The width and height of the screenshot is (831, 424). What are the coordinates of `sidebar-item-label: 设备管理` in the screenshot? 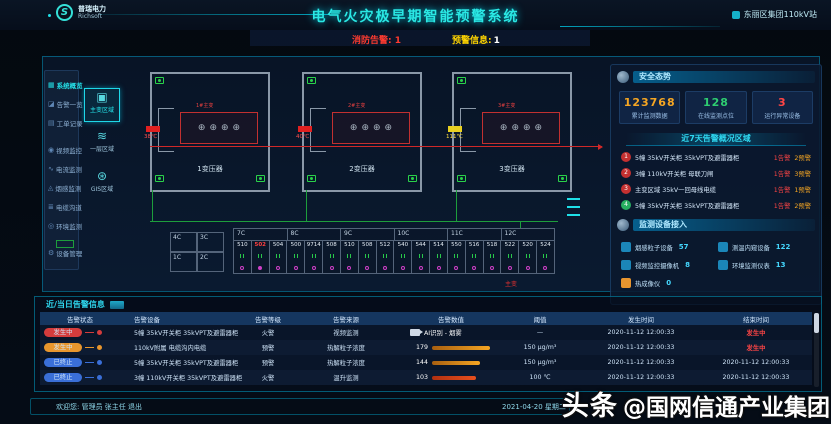 It's located at (69, 253).